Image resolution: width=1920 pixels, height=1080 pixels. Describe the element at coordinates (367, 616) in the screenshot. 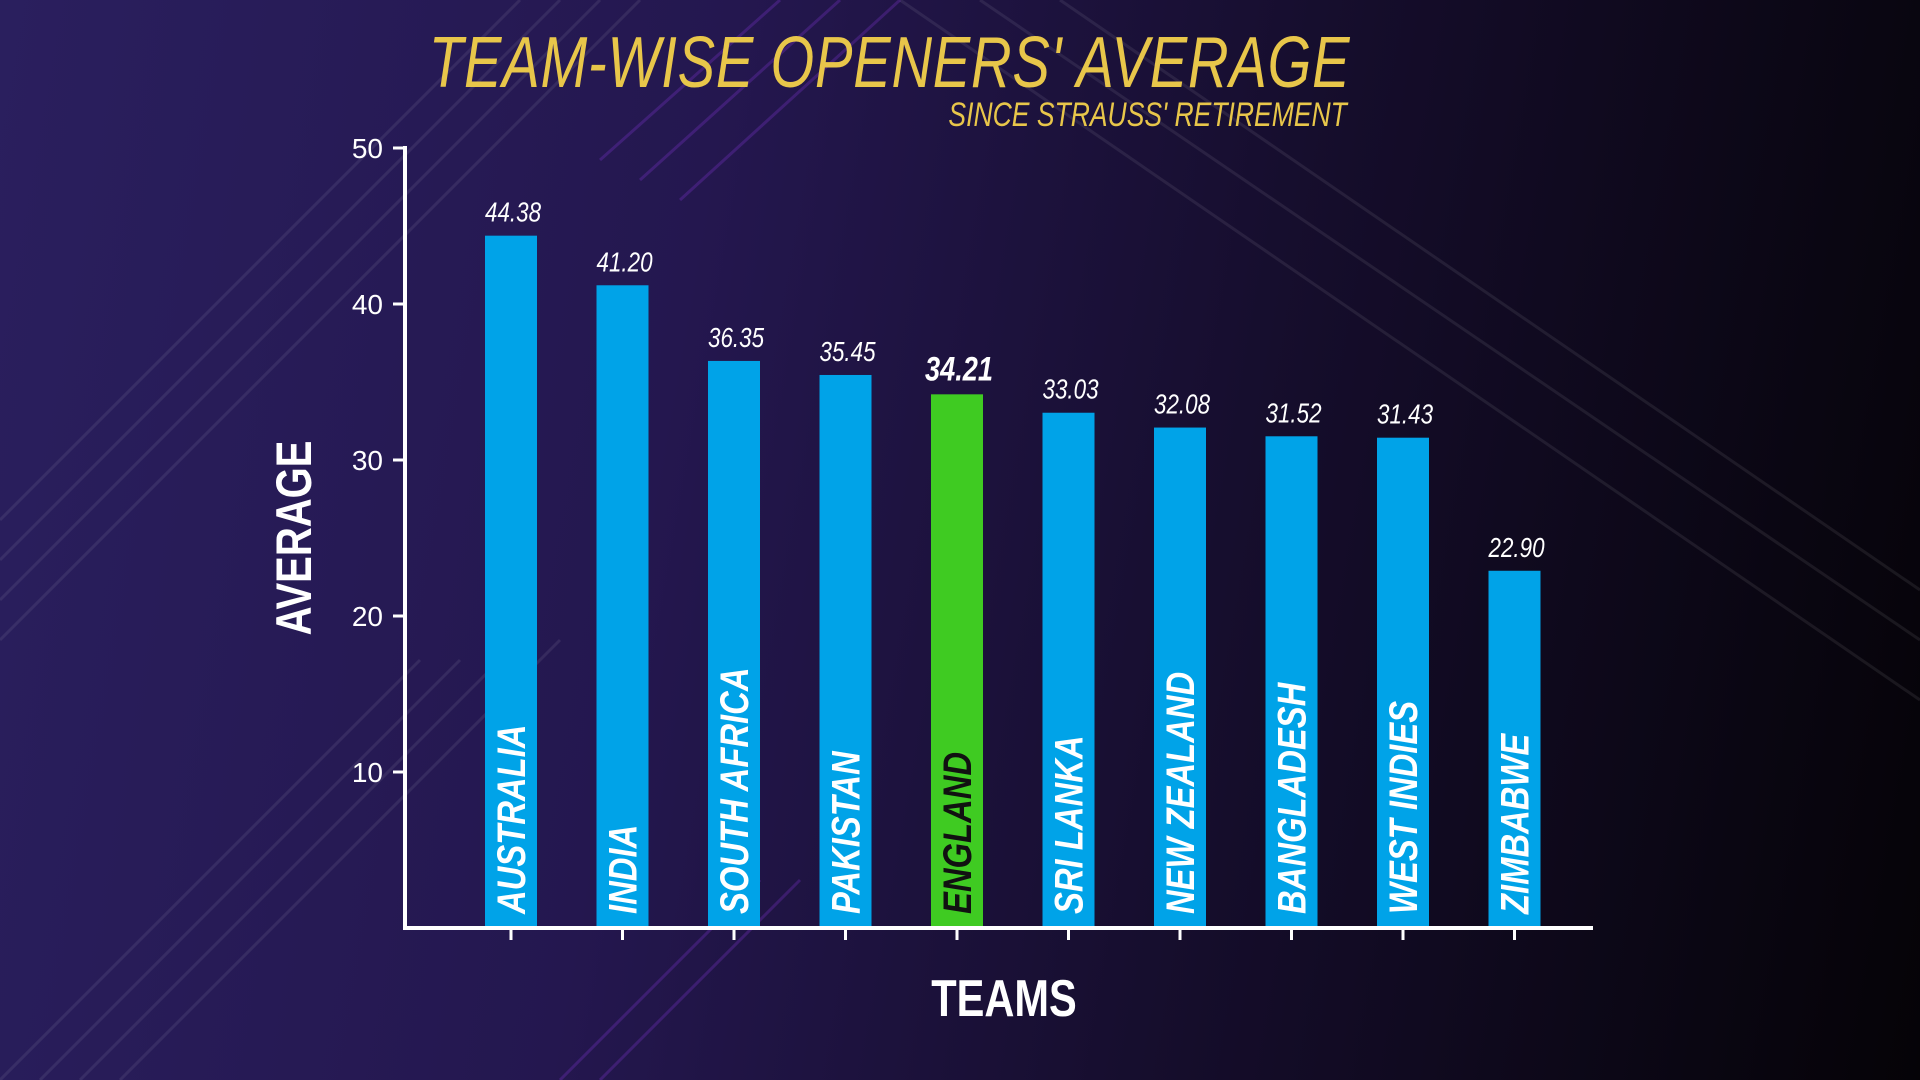

I see `y-tick-label: 20` at that location.